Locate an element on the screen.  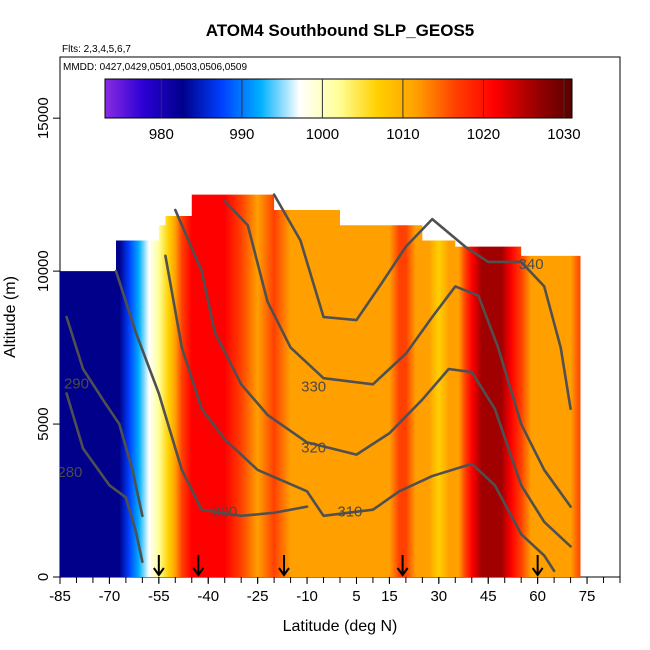
contour-label: 340 is located at coordinates (531, 264).